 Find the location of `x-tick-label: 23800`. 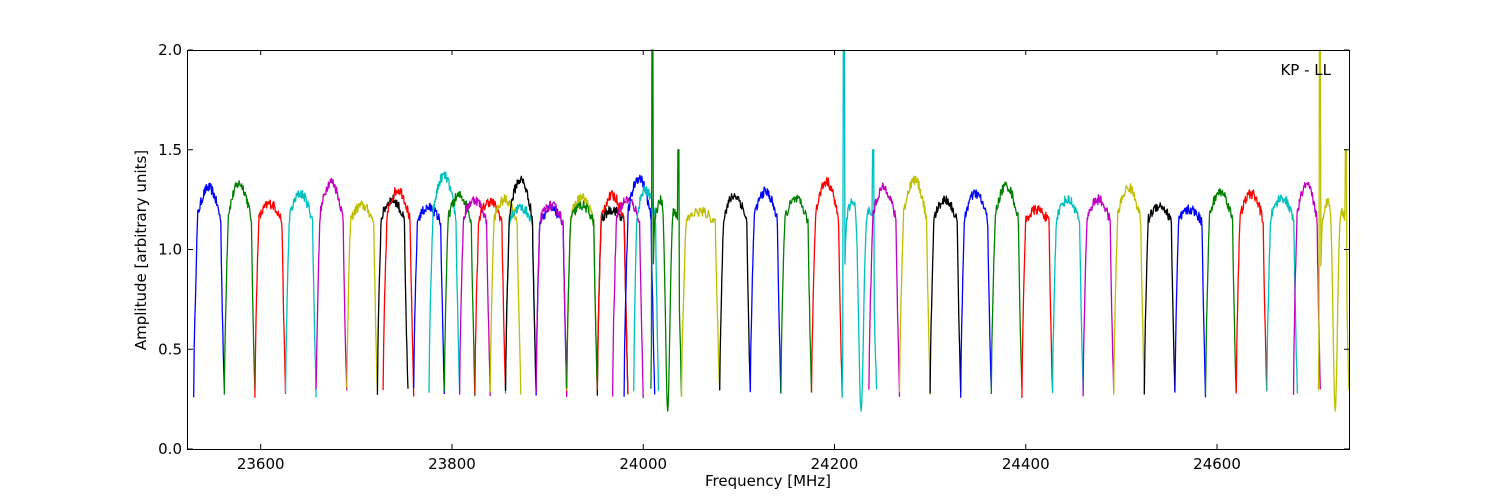

x-tick-label: 23800 is located at coordinates (452, 464).